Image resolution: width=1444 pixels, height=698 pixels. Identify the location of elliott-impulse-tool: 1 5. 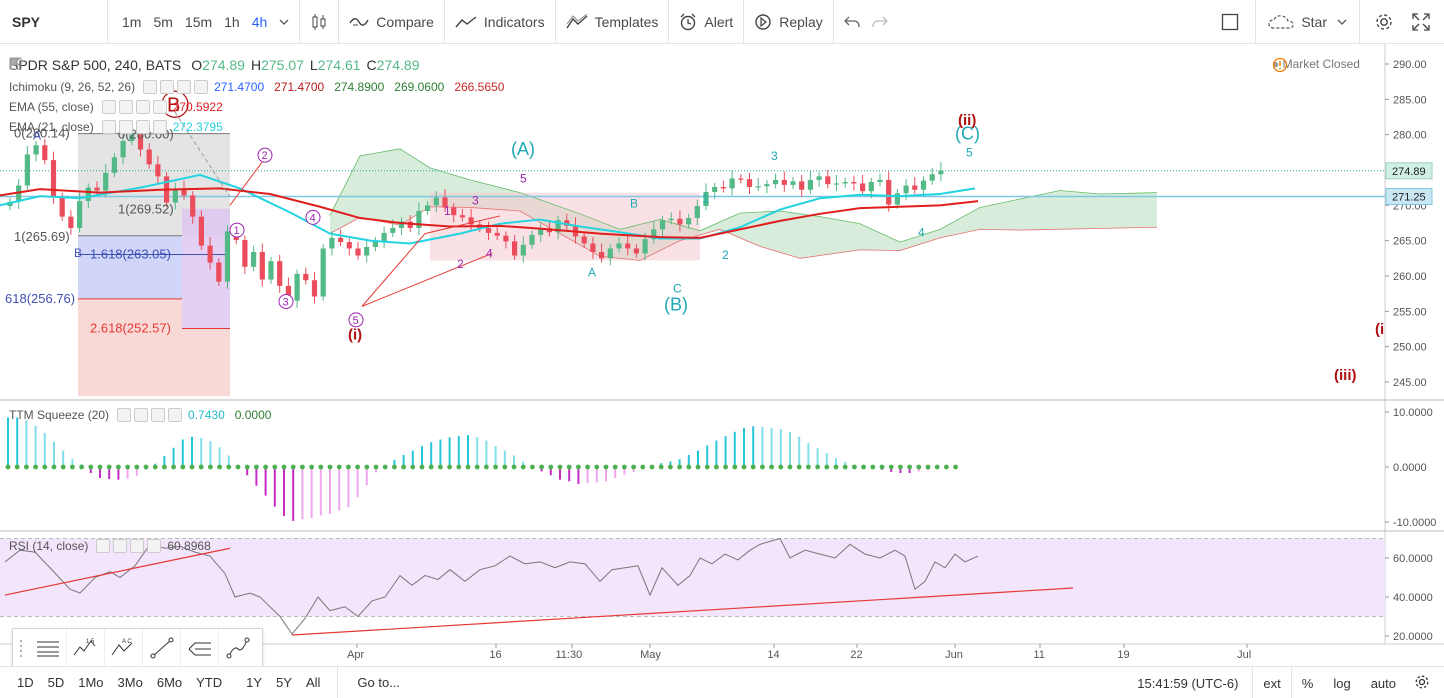
(86, 648).